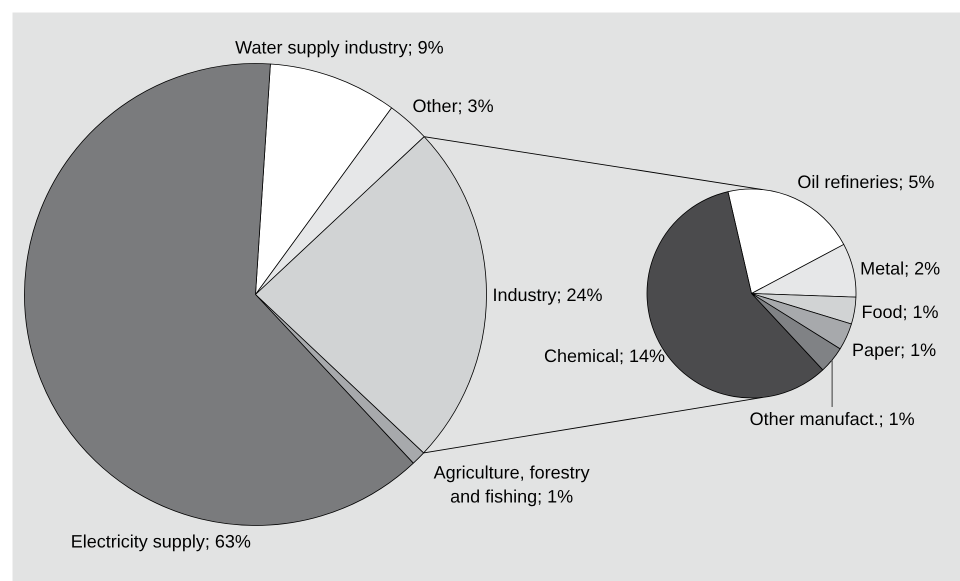 This screenshot has height=581, width=960. What do you see at coordinates (547, 294) in the screenshot?
I see `slice-label: Industry; 24%` at bounding box center [547, 294].